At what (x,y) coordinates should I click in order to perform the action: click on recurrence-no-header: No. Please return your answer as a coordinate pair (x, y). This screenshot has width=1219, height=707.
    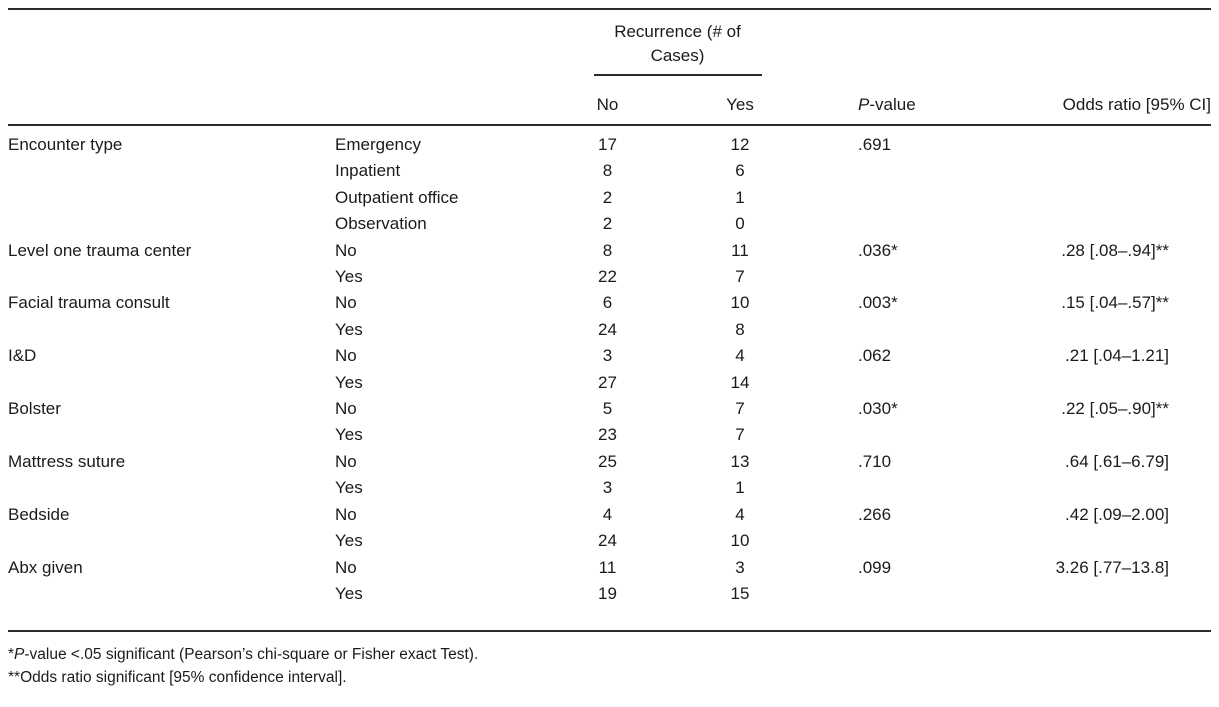
    Looking at the image, I should click on (607, 104).